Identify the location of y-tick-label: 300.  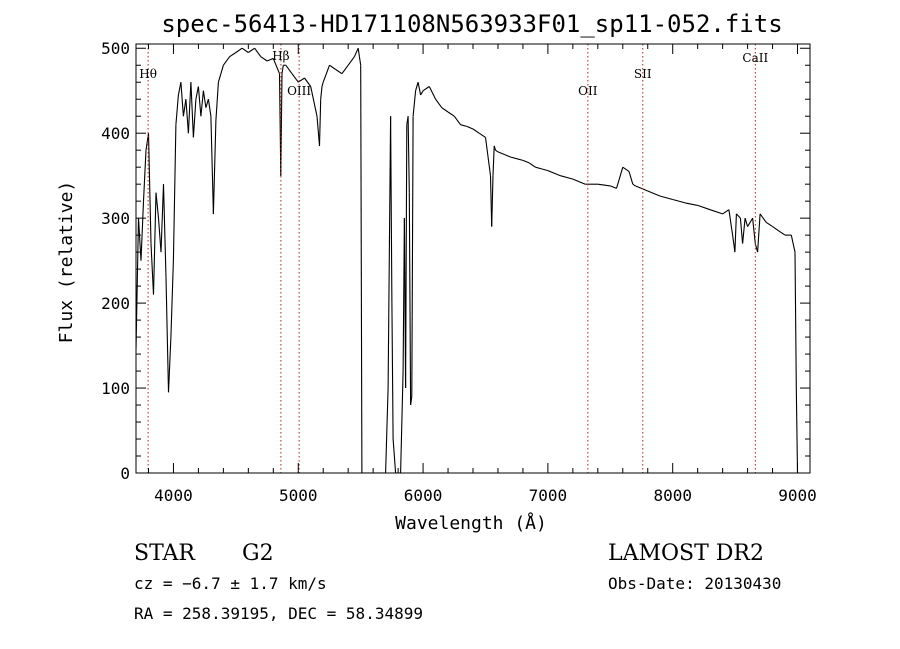
(115, 218).